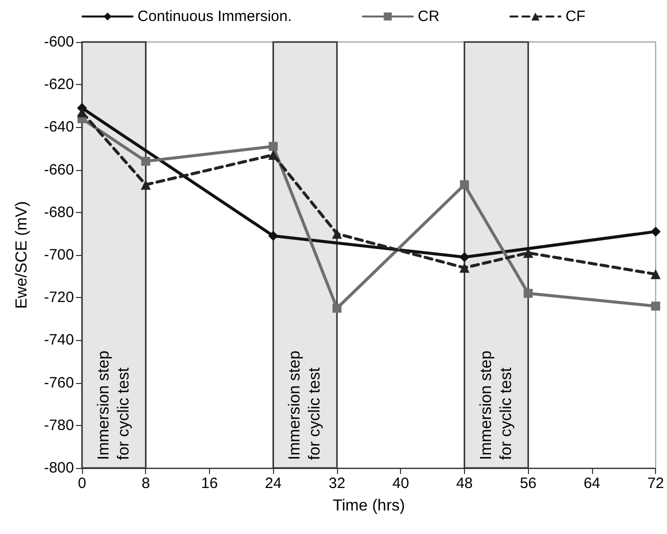 The height and width of the screenshot is (534, 667). Describe the element at coordinates (59, 212) in the screenshot. I see `y-tick-label: -680` at that location.